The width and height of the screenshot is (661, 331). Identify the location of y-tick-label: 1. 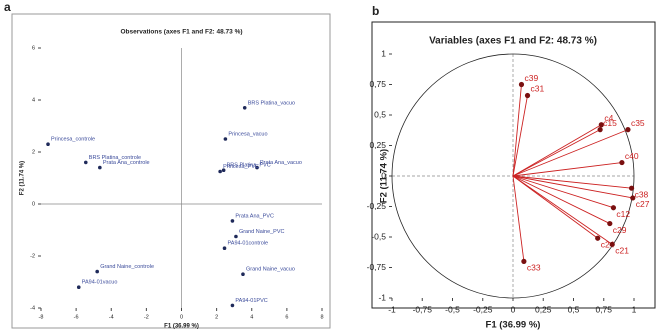
(383, 53).